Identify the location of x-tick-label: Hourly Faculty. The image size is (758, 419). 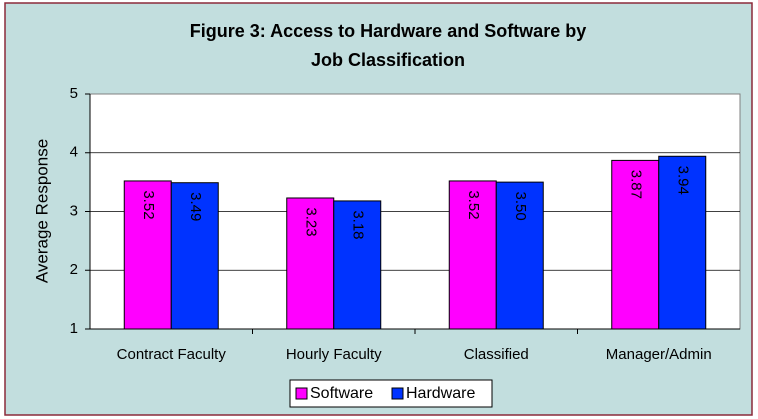
(334, 354).